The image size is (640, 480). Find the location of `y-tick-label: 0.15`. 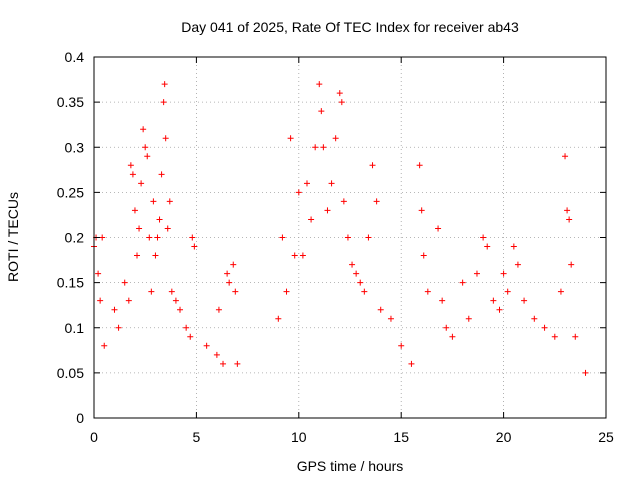

y-tick-label: 0.15 is located at coordinates (70, 283).